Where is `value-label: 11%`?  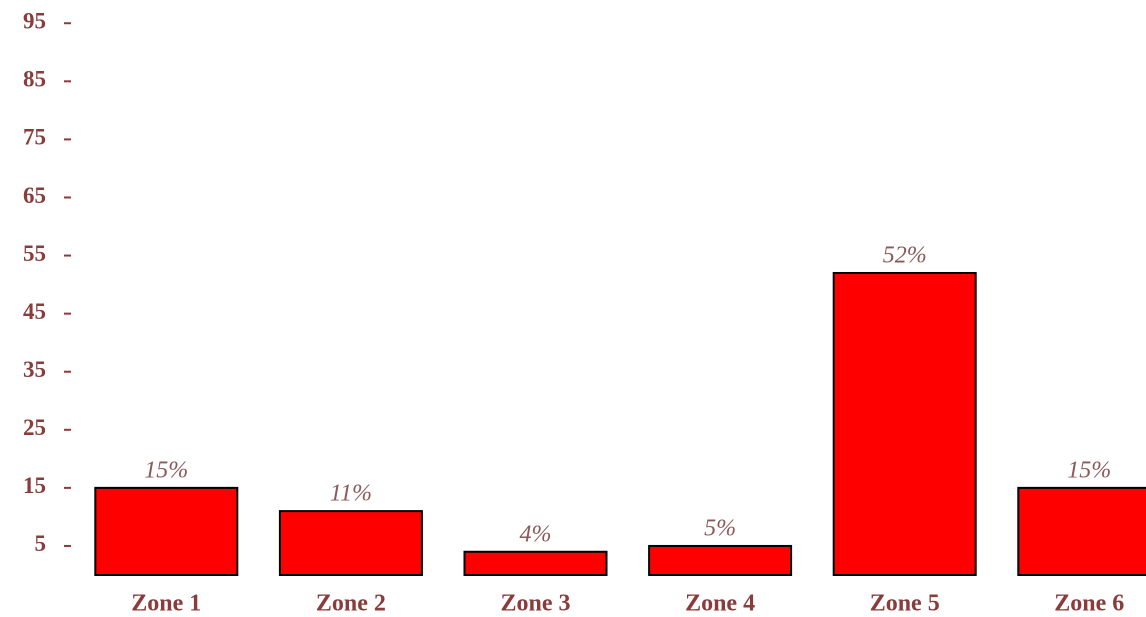
value-label: 11% is located at coordinates (351, 494).